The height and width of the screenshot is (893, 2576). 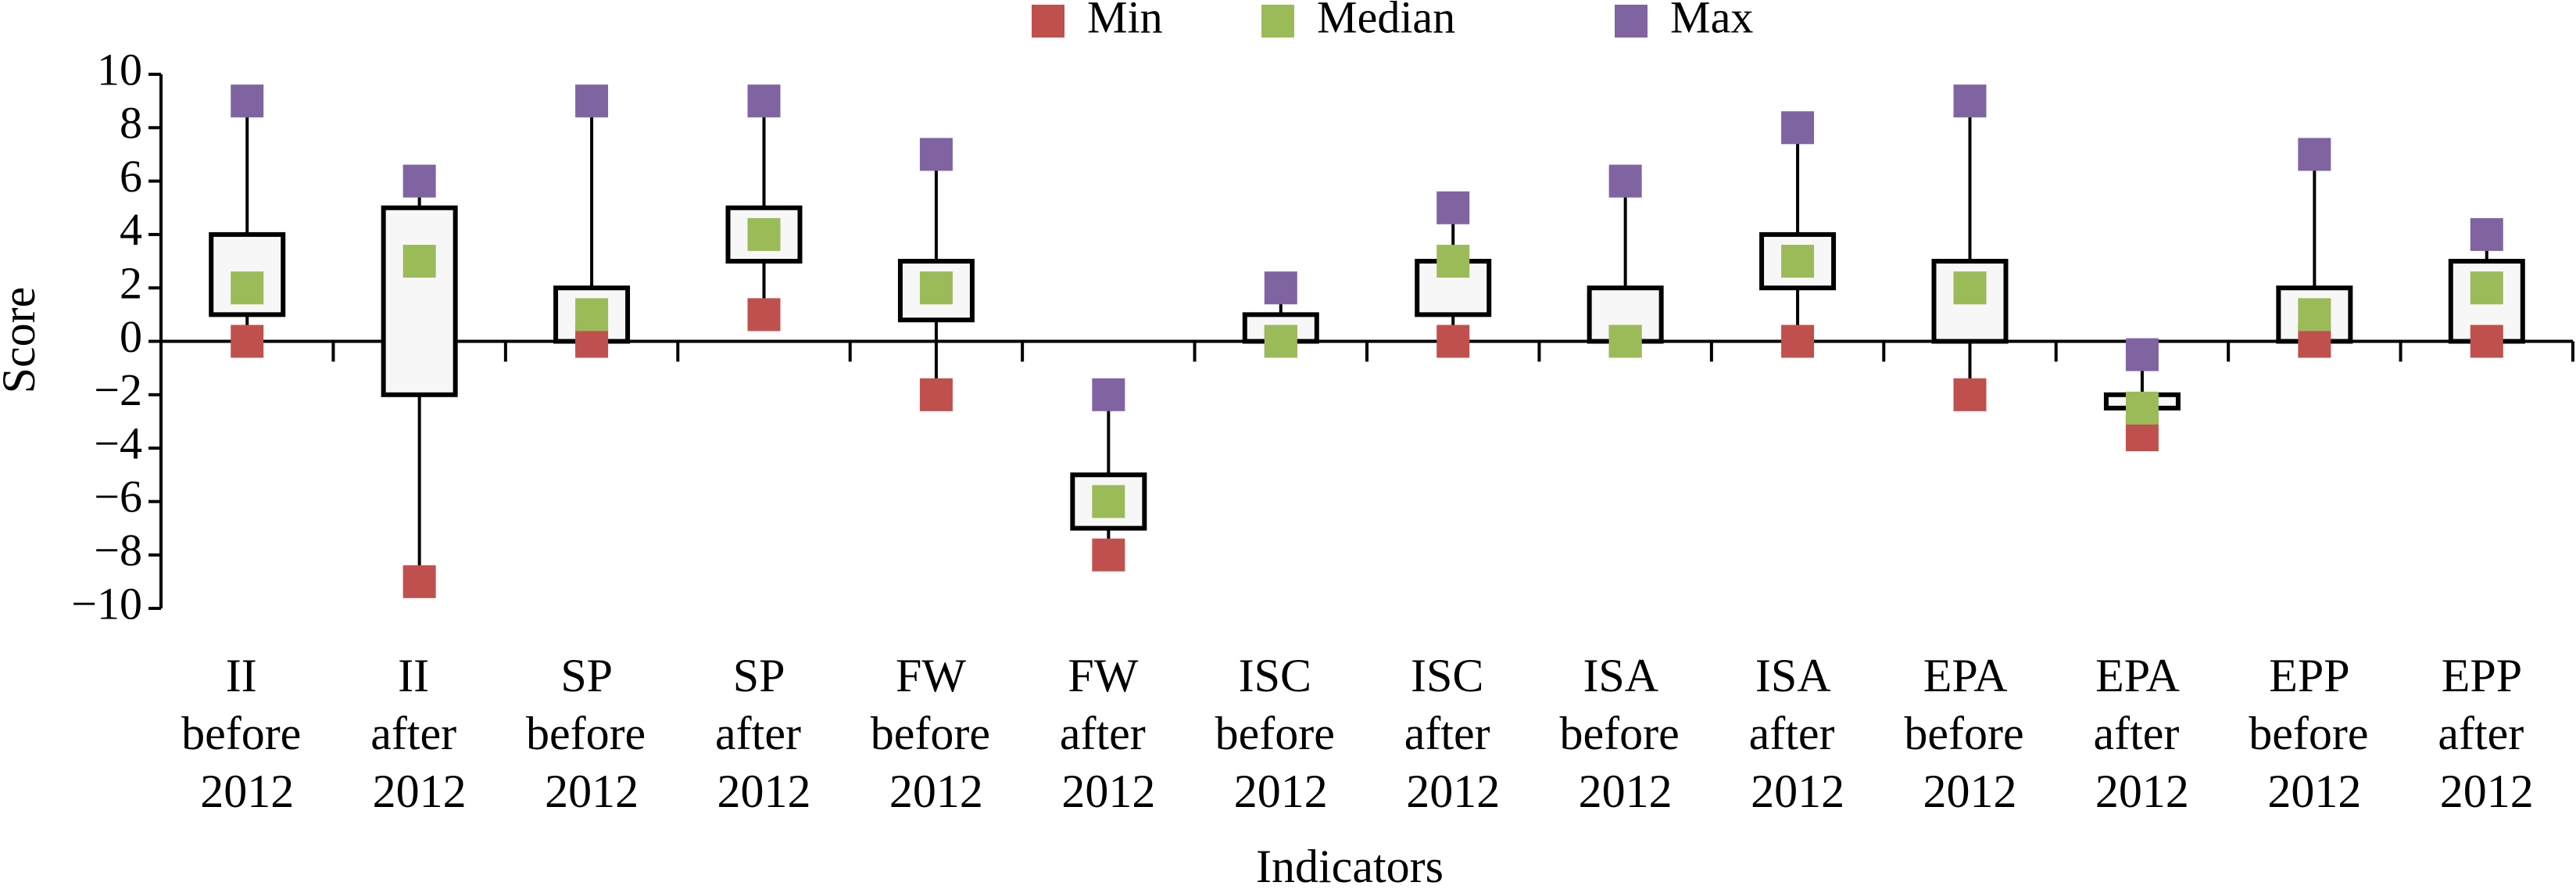 What do you see at coordinates (1350, 866) in the screenshot?
I see `x-axis-title: Indicators` at bounding box center [1350, 866].